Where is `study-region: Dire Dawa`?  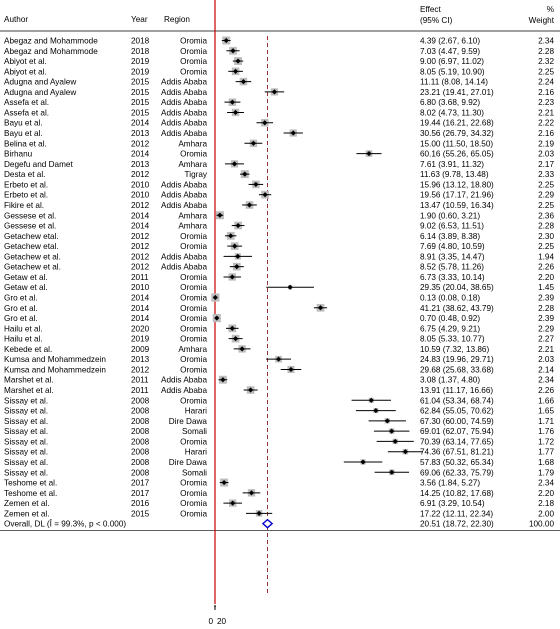
study-region: Dire Dawa is located at coordinates (188, 462).